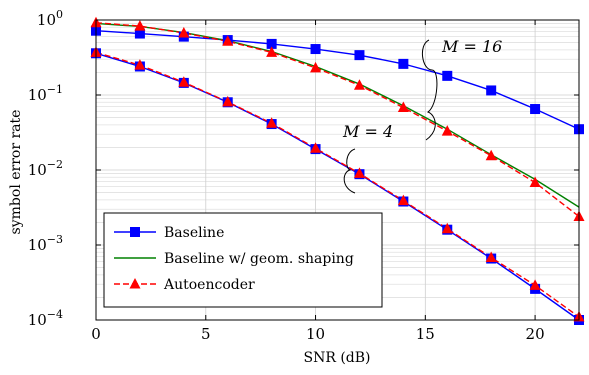 The height and width of the screenshot is (375, 589). I want to click on annotation-m16: M = 16, so click(471, 46).